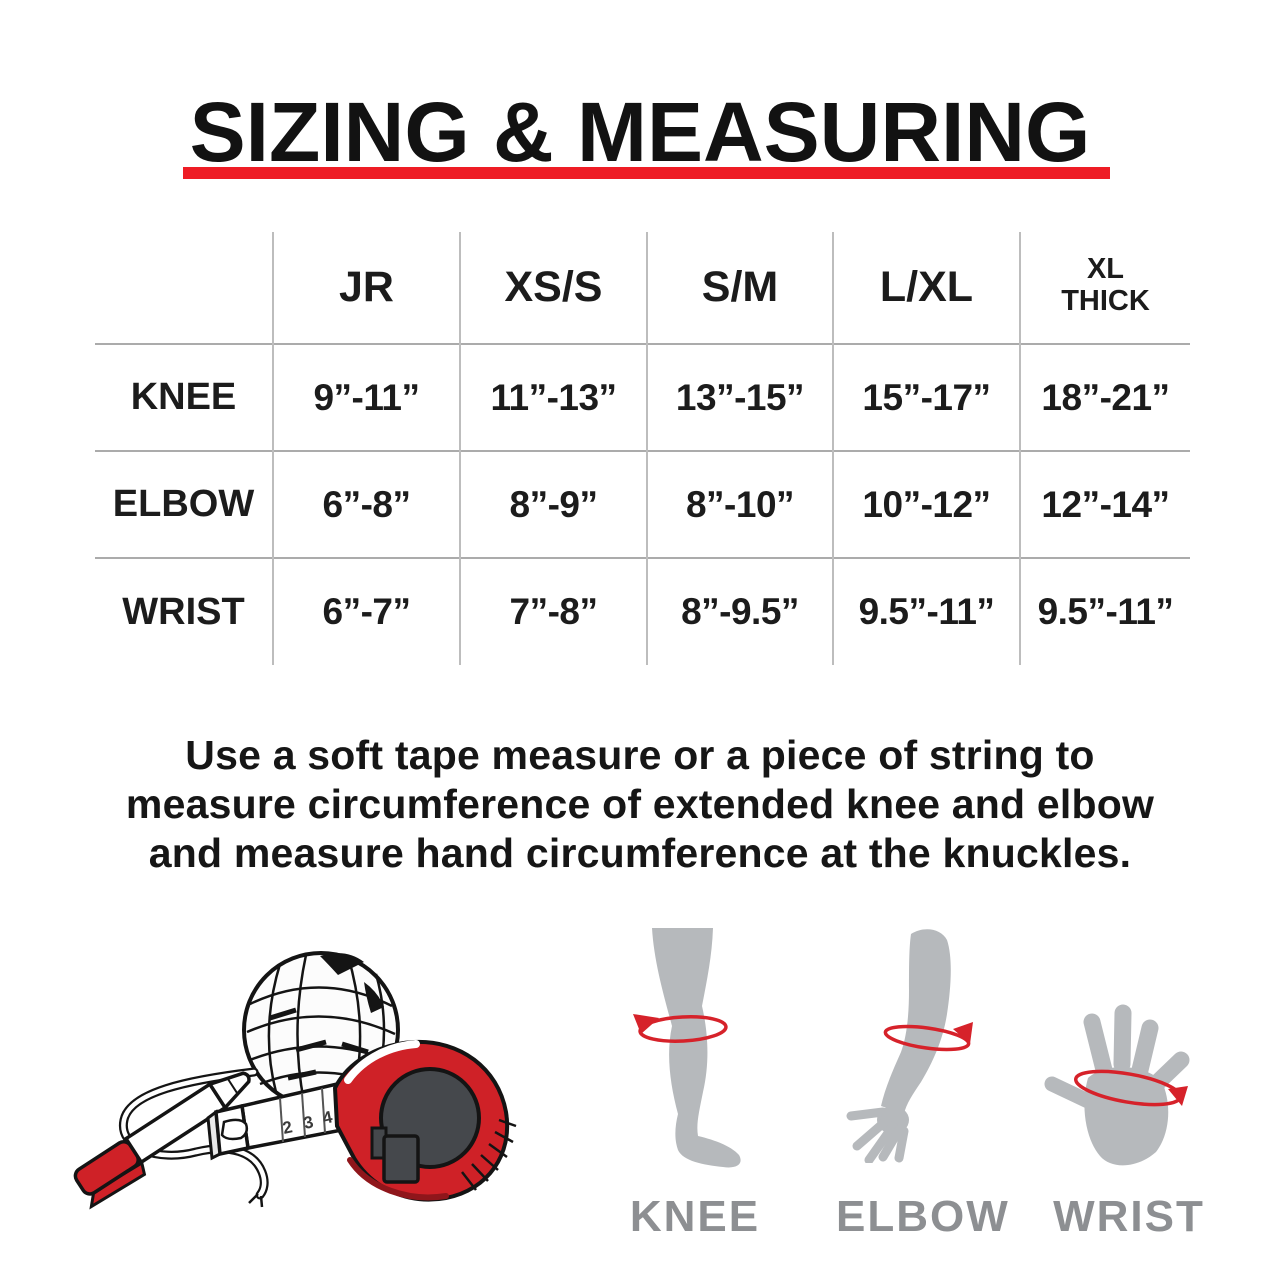  What do you see at coordinates (646, 173) in the screenshot?
I see `title-underline` at bounding box center [646, 173].